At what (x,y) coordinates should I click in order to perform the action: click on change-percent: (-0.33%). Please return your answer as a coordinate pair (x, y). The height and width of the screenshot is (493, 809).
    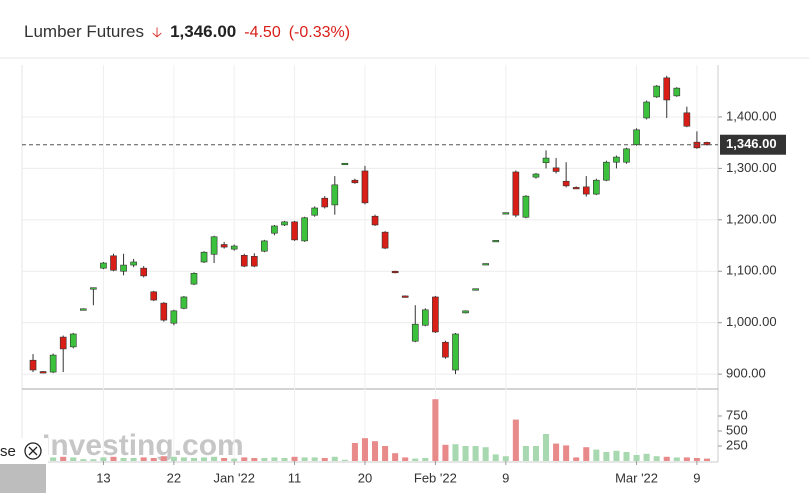
    Looking at the image, I should click on (319, 32).